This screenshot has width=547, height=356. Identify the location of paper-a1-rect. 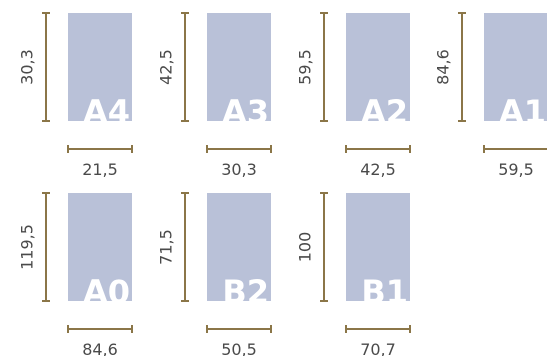
(515, 67).